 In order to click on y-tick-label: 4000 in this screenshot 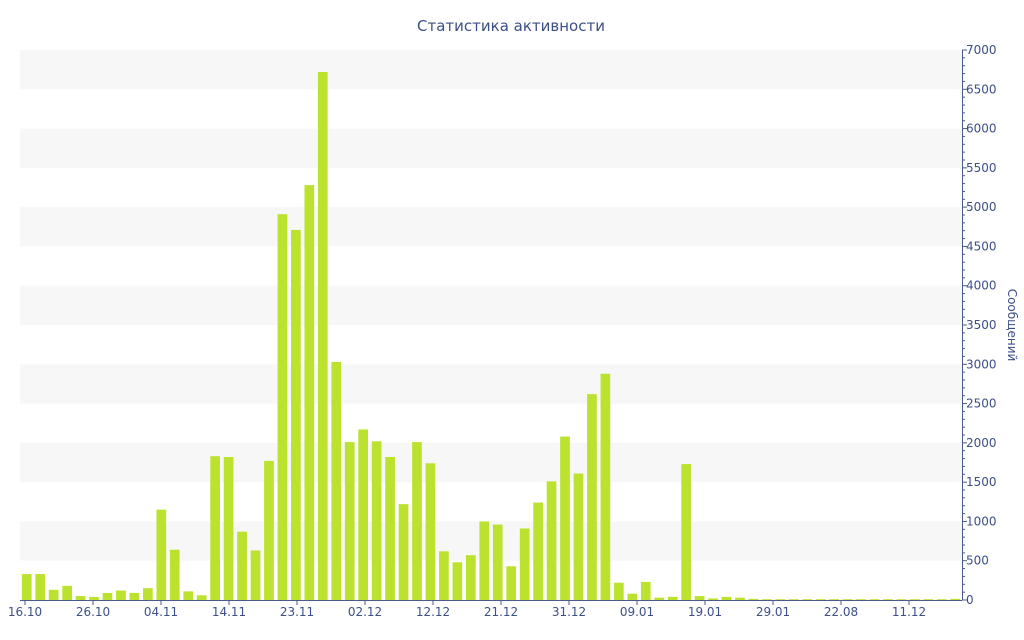, I will do `click(981, 286)`.